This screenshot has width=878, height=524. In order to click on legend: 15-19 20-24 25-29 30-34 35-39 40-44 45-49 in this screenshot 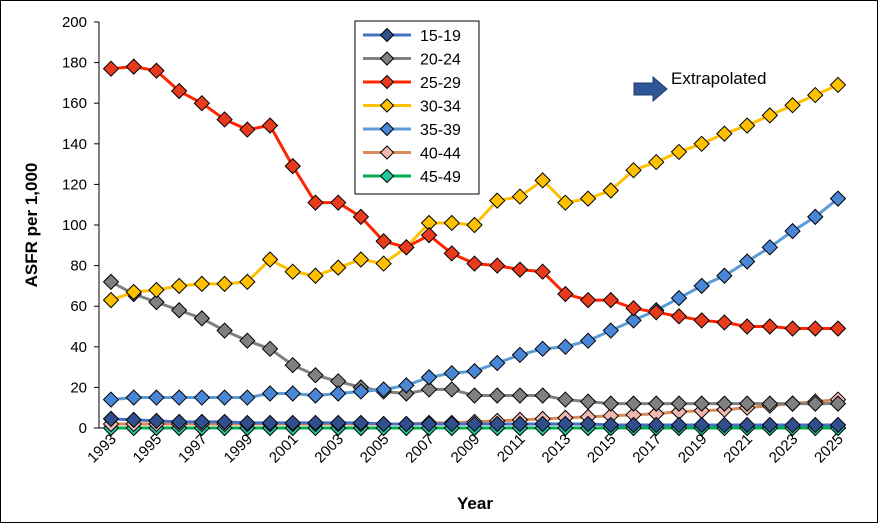, I will do `click(417, 107)`.